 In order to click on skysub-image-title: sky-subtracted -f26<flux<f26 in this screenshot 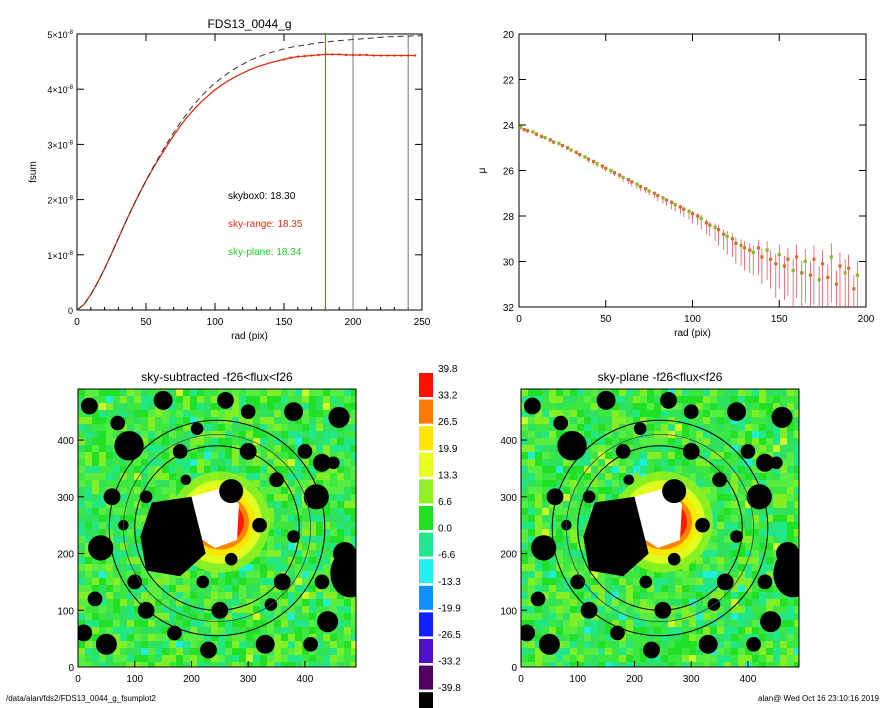, I will do `click(217, 377)`.